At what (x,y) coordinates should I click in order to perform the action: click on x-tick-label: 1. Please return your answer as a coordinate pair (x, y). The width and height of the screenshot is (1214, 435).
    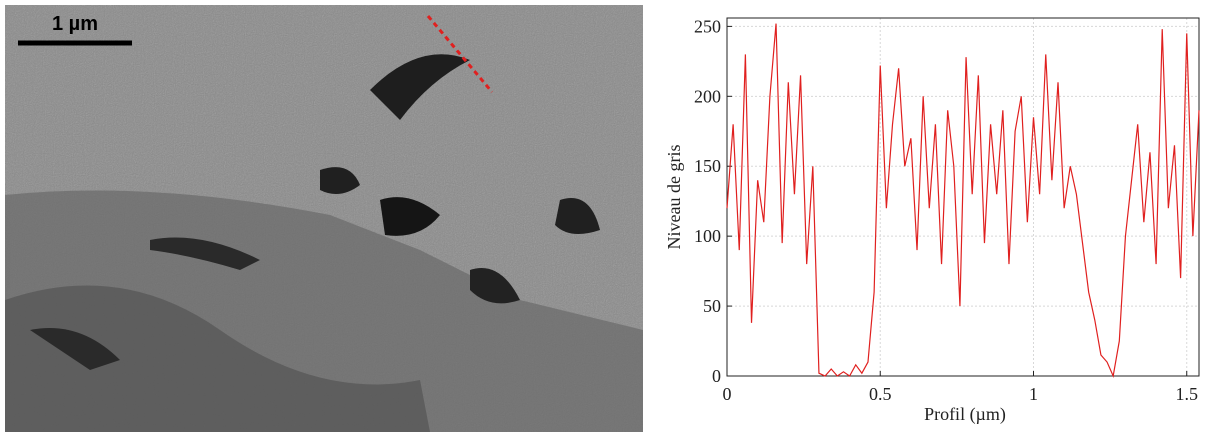
    Looking at the image, I should click on (1033, 394).